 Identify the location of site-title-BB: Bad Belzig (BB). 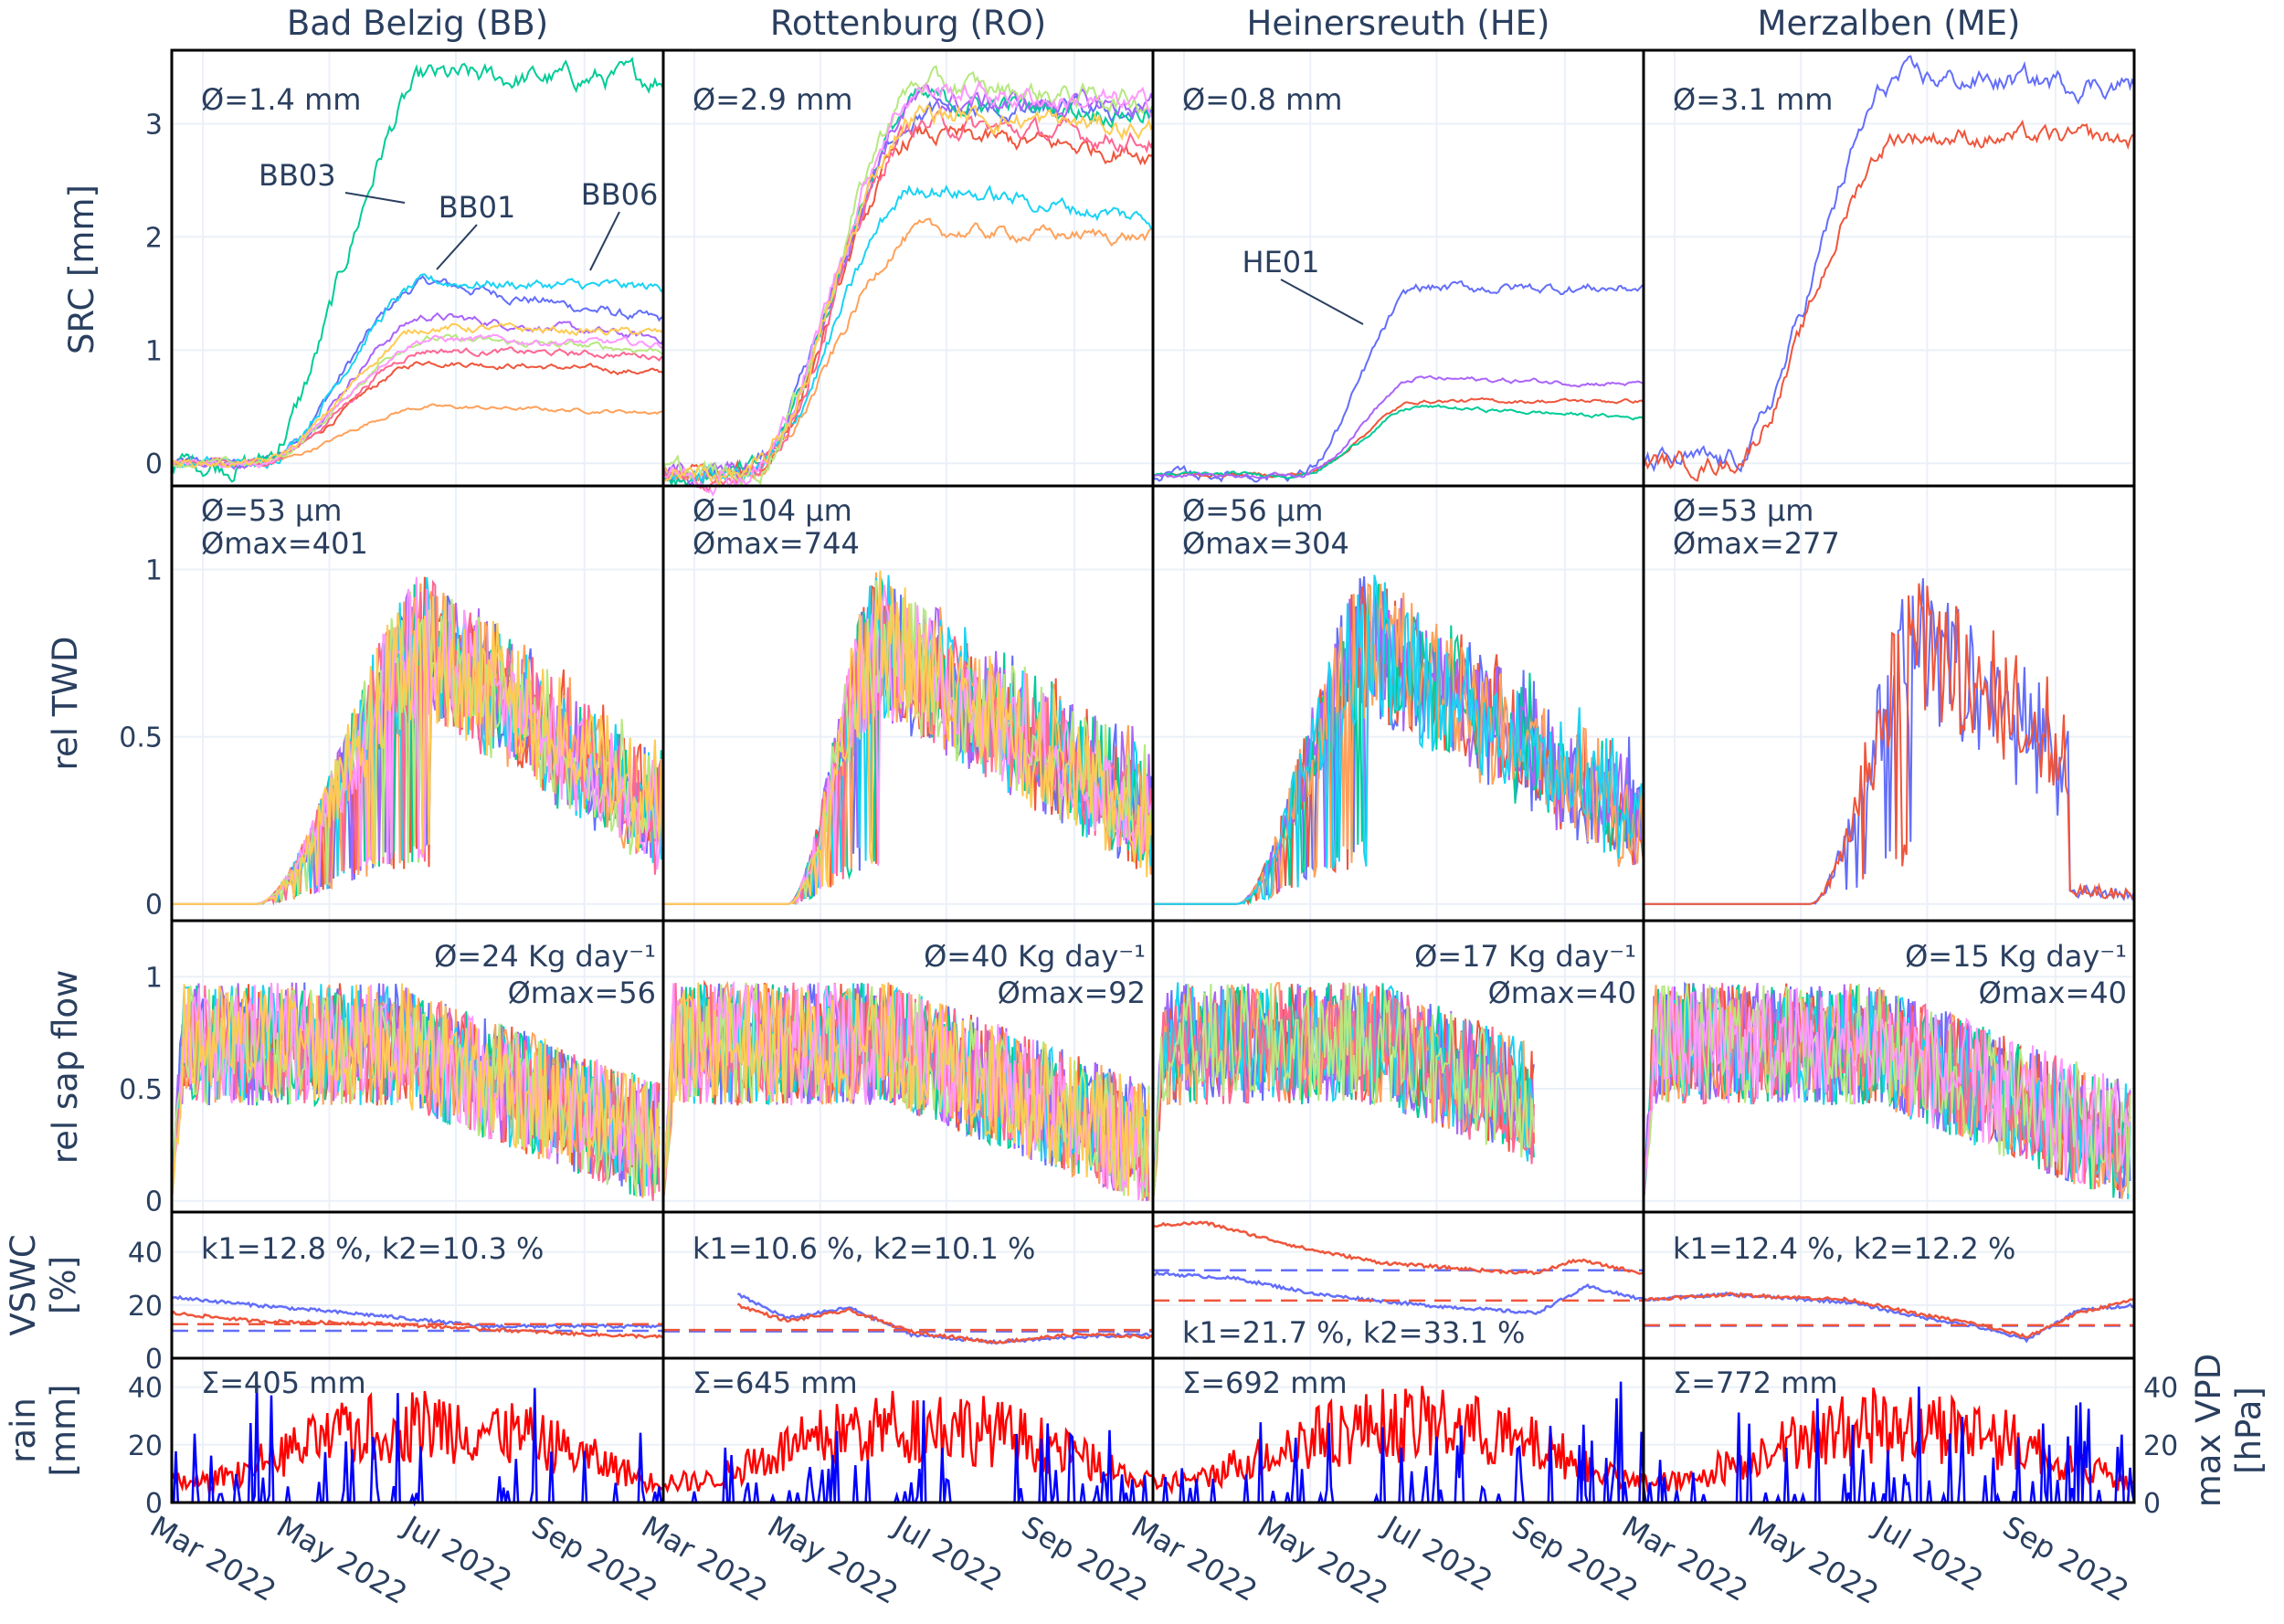
(417, 24).